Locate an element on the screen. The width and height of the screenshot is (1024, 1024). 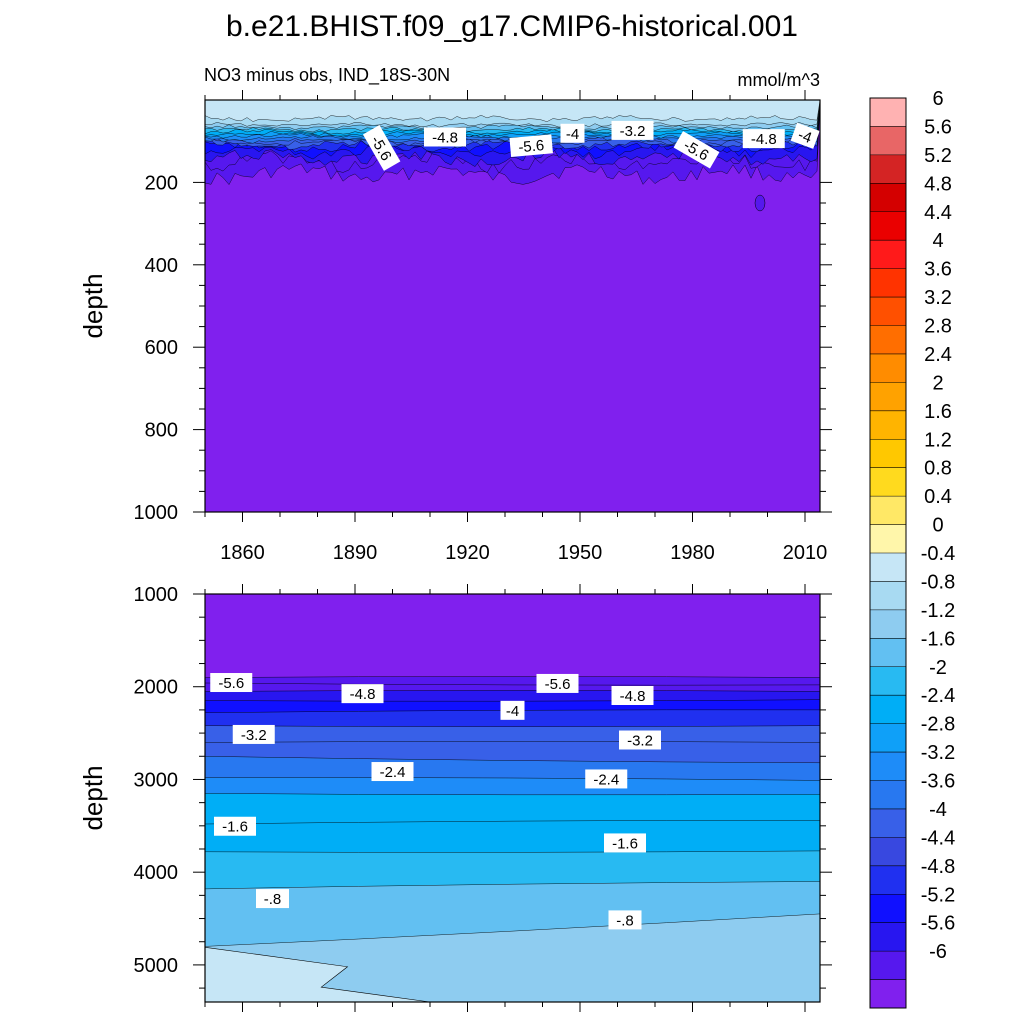
y-tick-label: 5000 is located at coordinates (156, 966).